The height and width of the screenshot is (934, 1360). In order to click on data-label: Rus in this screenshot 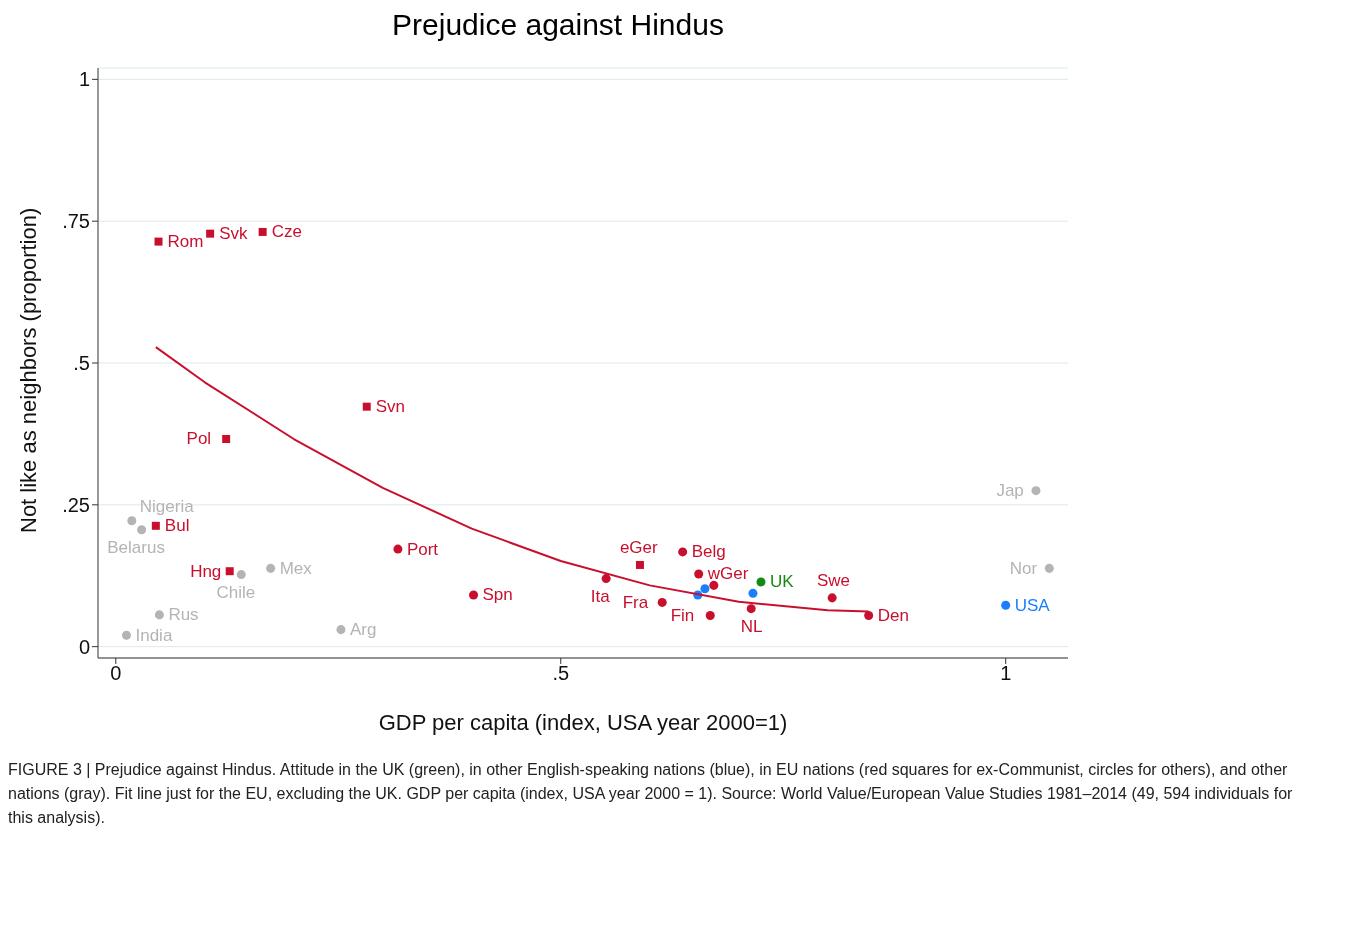, I will do `click(183, 615)`.